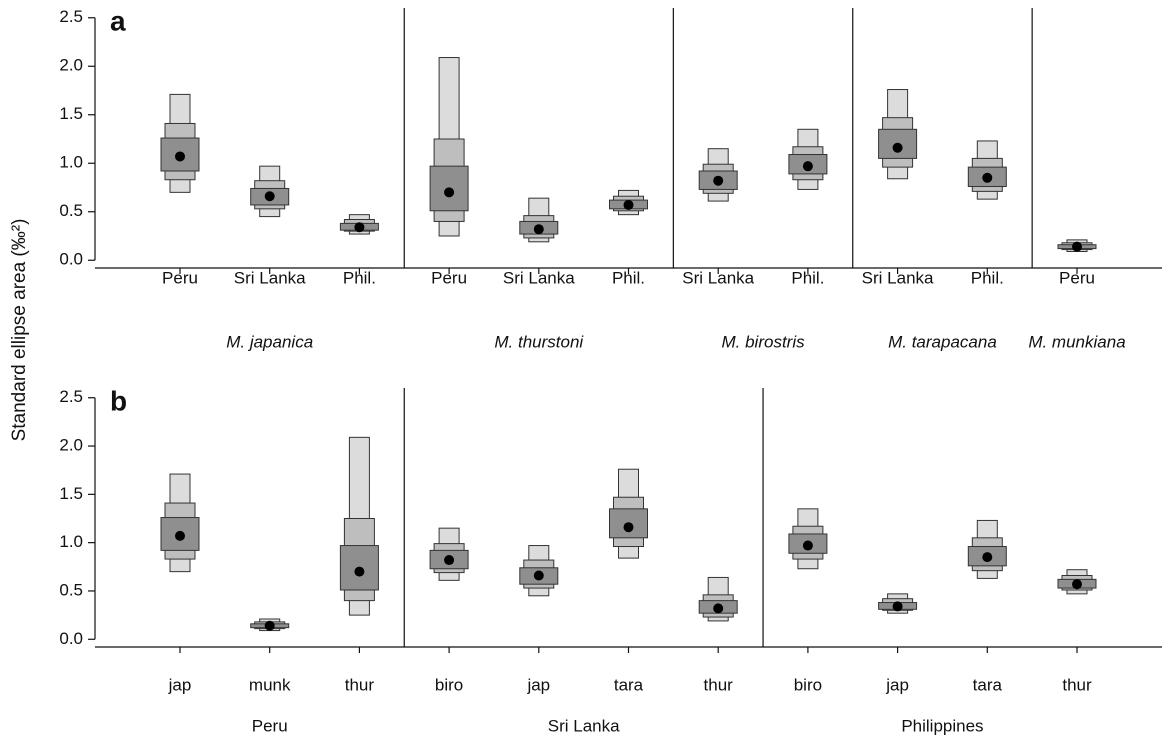 This screenshot has height=738, width=1169. What do you see at coordinates (942, 725) in the screenshot?
I see `group-label: Philippines` at bounding box center [942, 725].